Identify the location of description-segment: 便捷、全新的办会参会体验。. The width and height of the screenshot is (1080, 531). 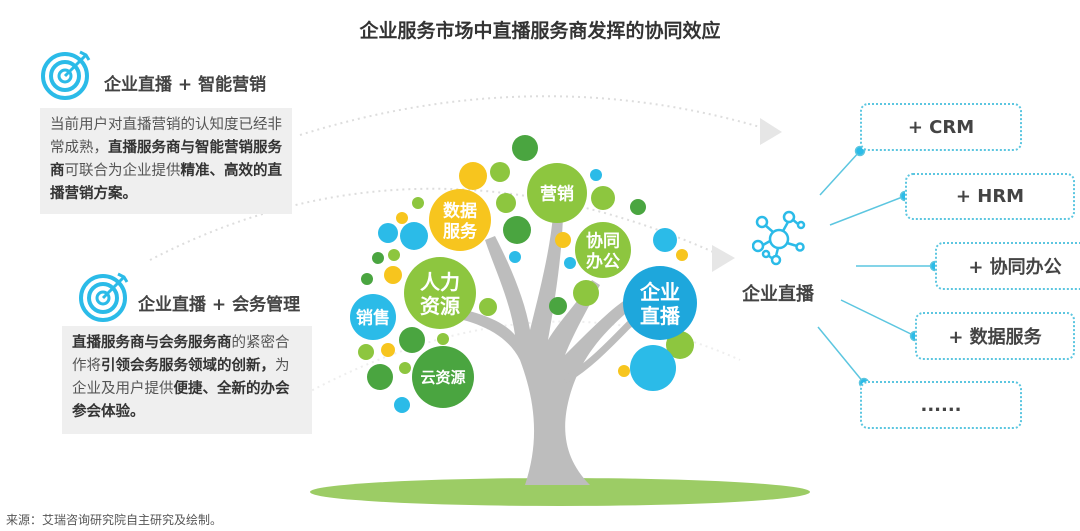
(181, 400).